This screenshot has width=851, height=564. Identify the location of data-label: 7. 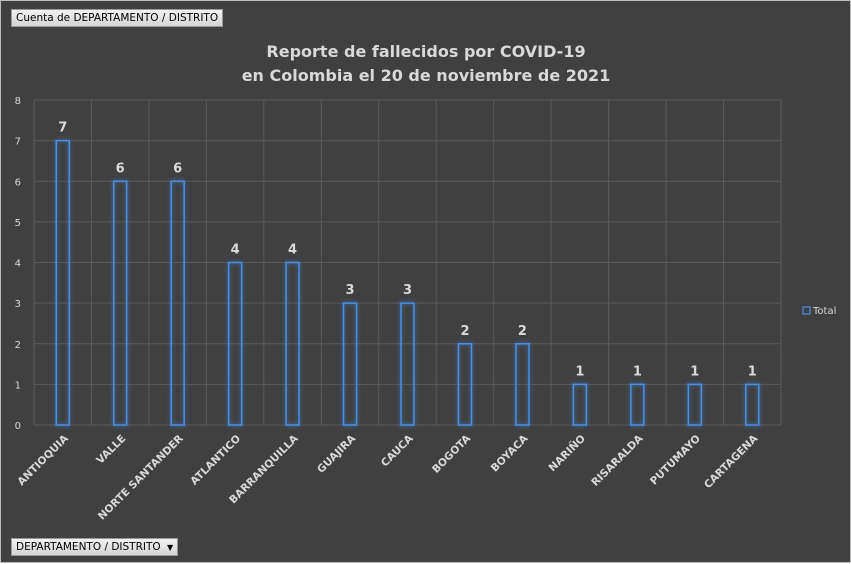
(62, 128).